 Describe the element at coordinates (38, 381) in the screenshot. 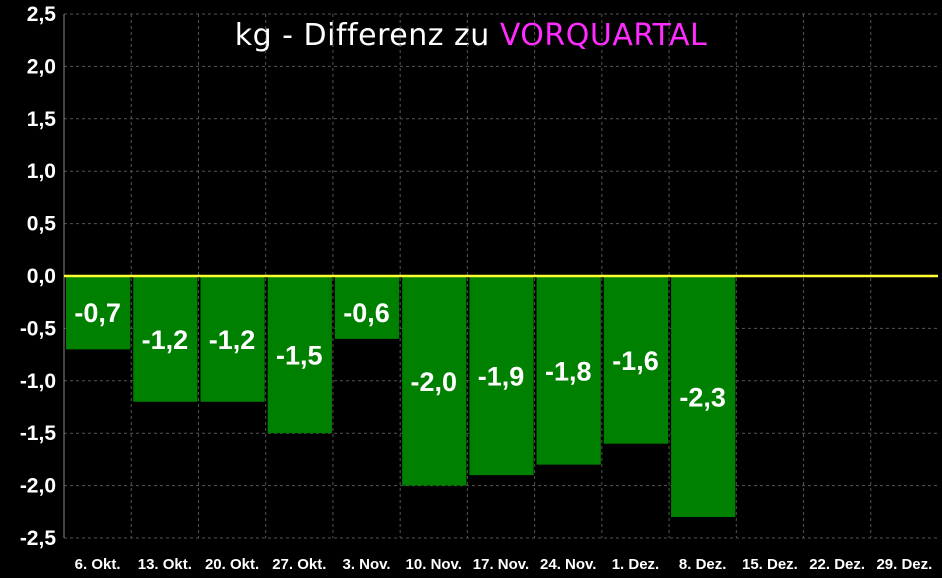

I see `y-tick-label: -1,0` at that location.